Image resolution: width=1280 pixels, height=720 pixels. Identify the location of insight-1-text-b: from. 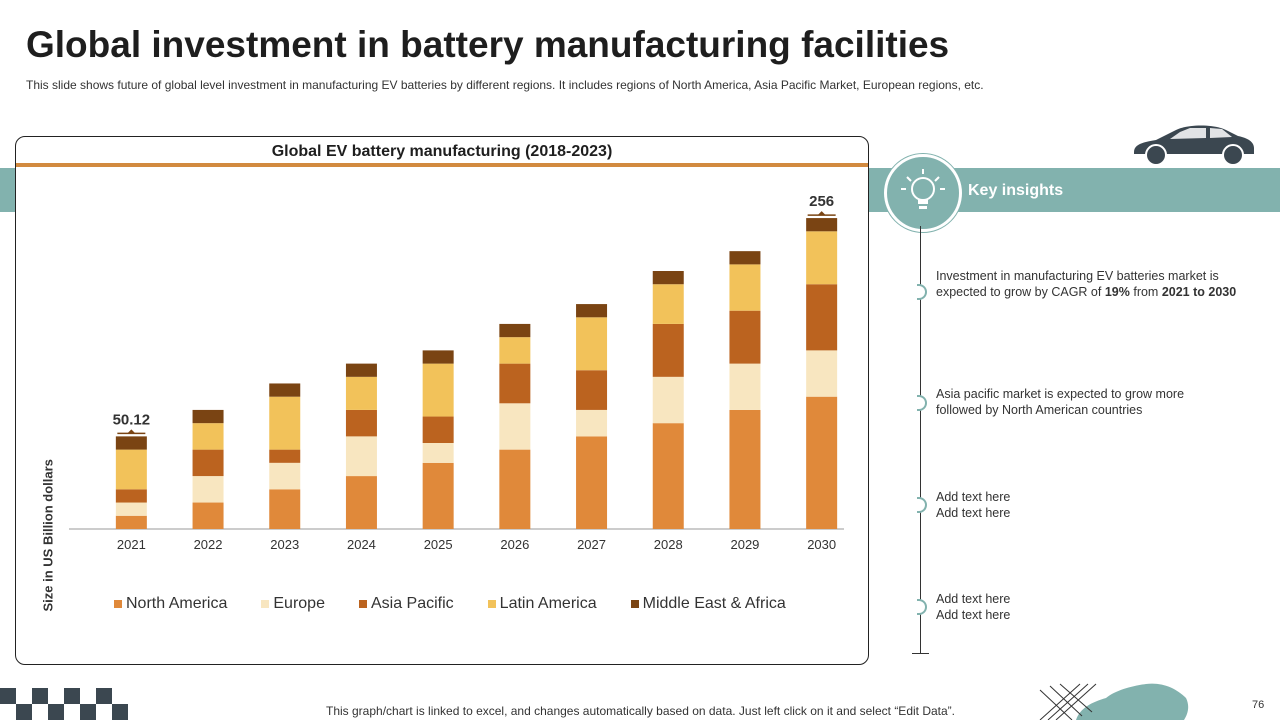
(1145, 292).